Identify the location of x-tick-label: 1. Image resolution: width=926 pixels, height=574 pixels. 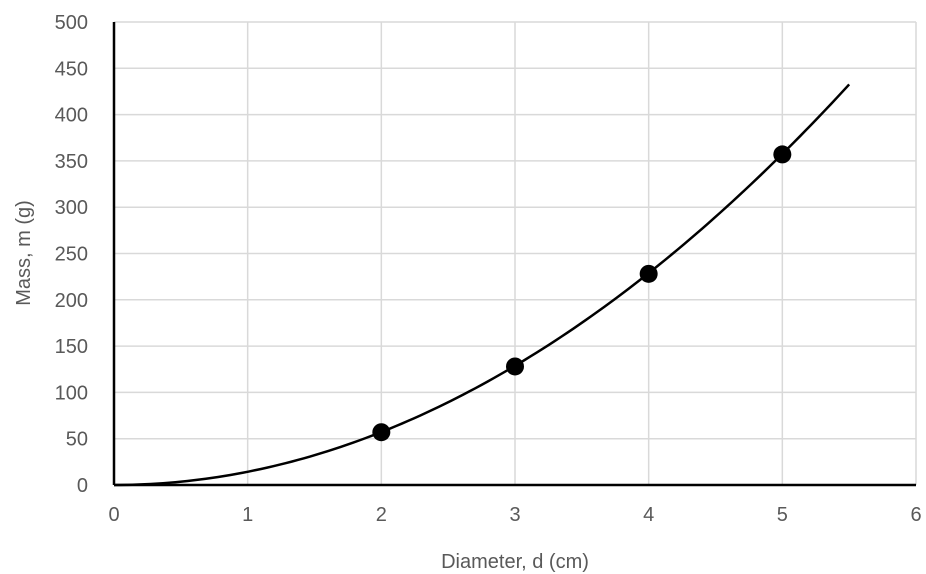
(247, 515).